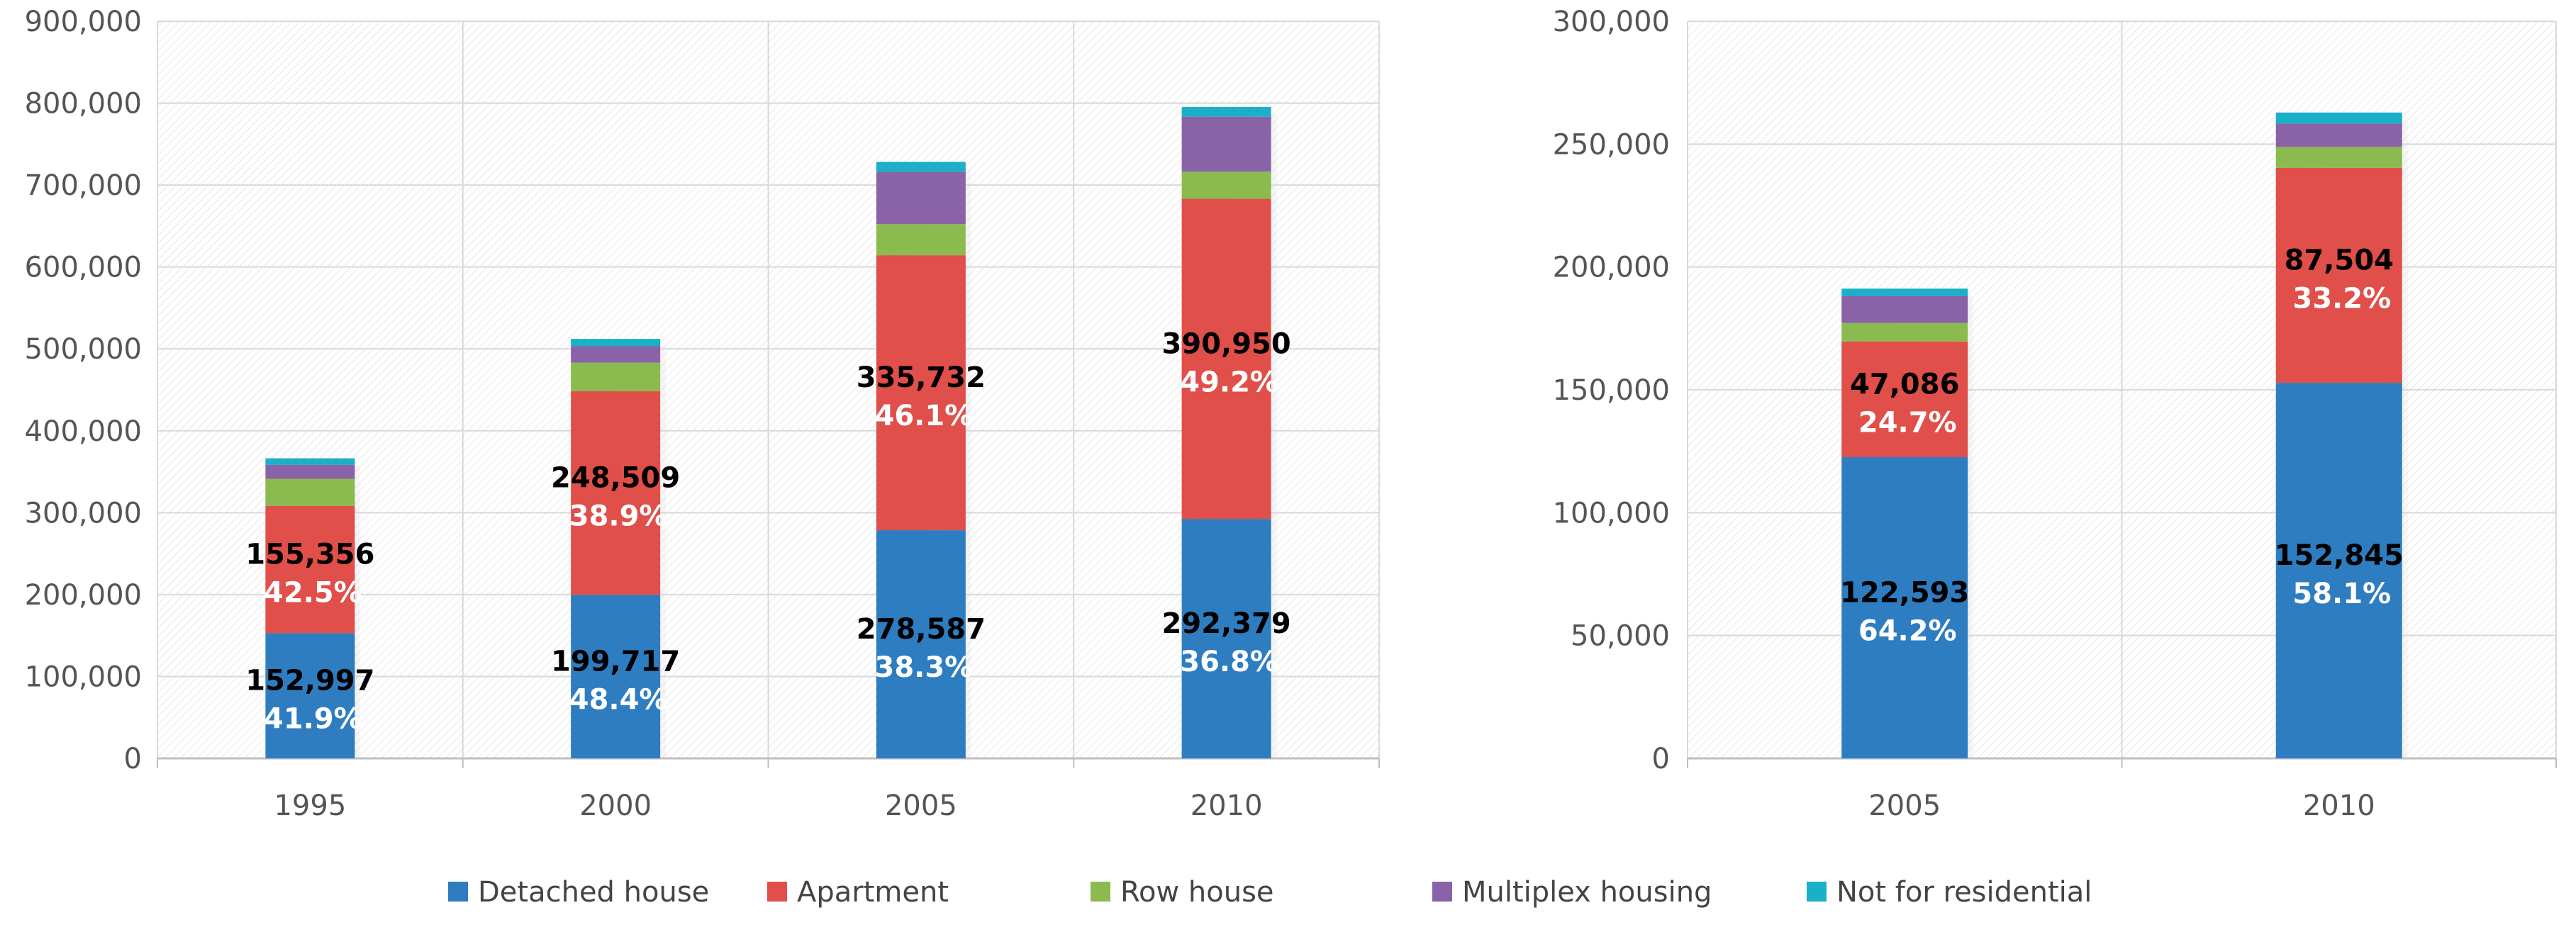 The height and width of the screenshot is (932, 2576). What do you see at coordinates (1229, 662) in the screenshot?
I see `data-label-percent: 36.8%` at bounding box center [1229, 662].